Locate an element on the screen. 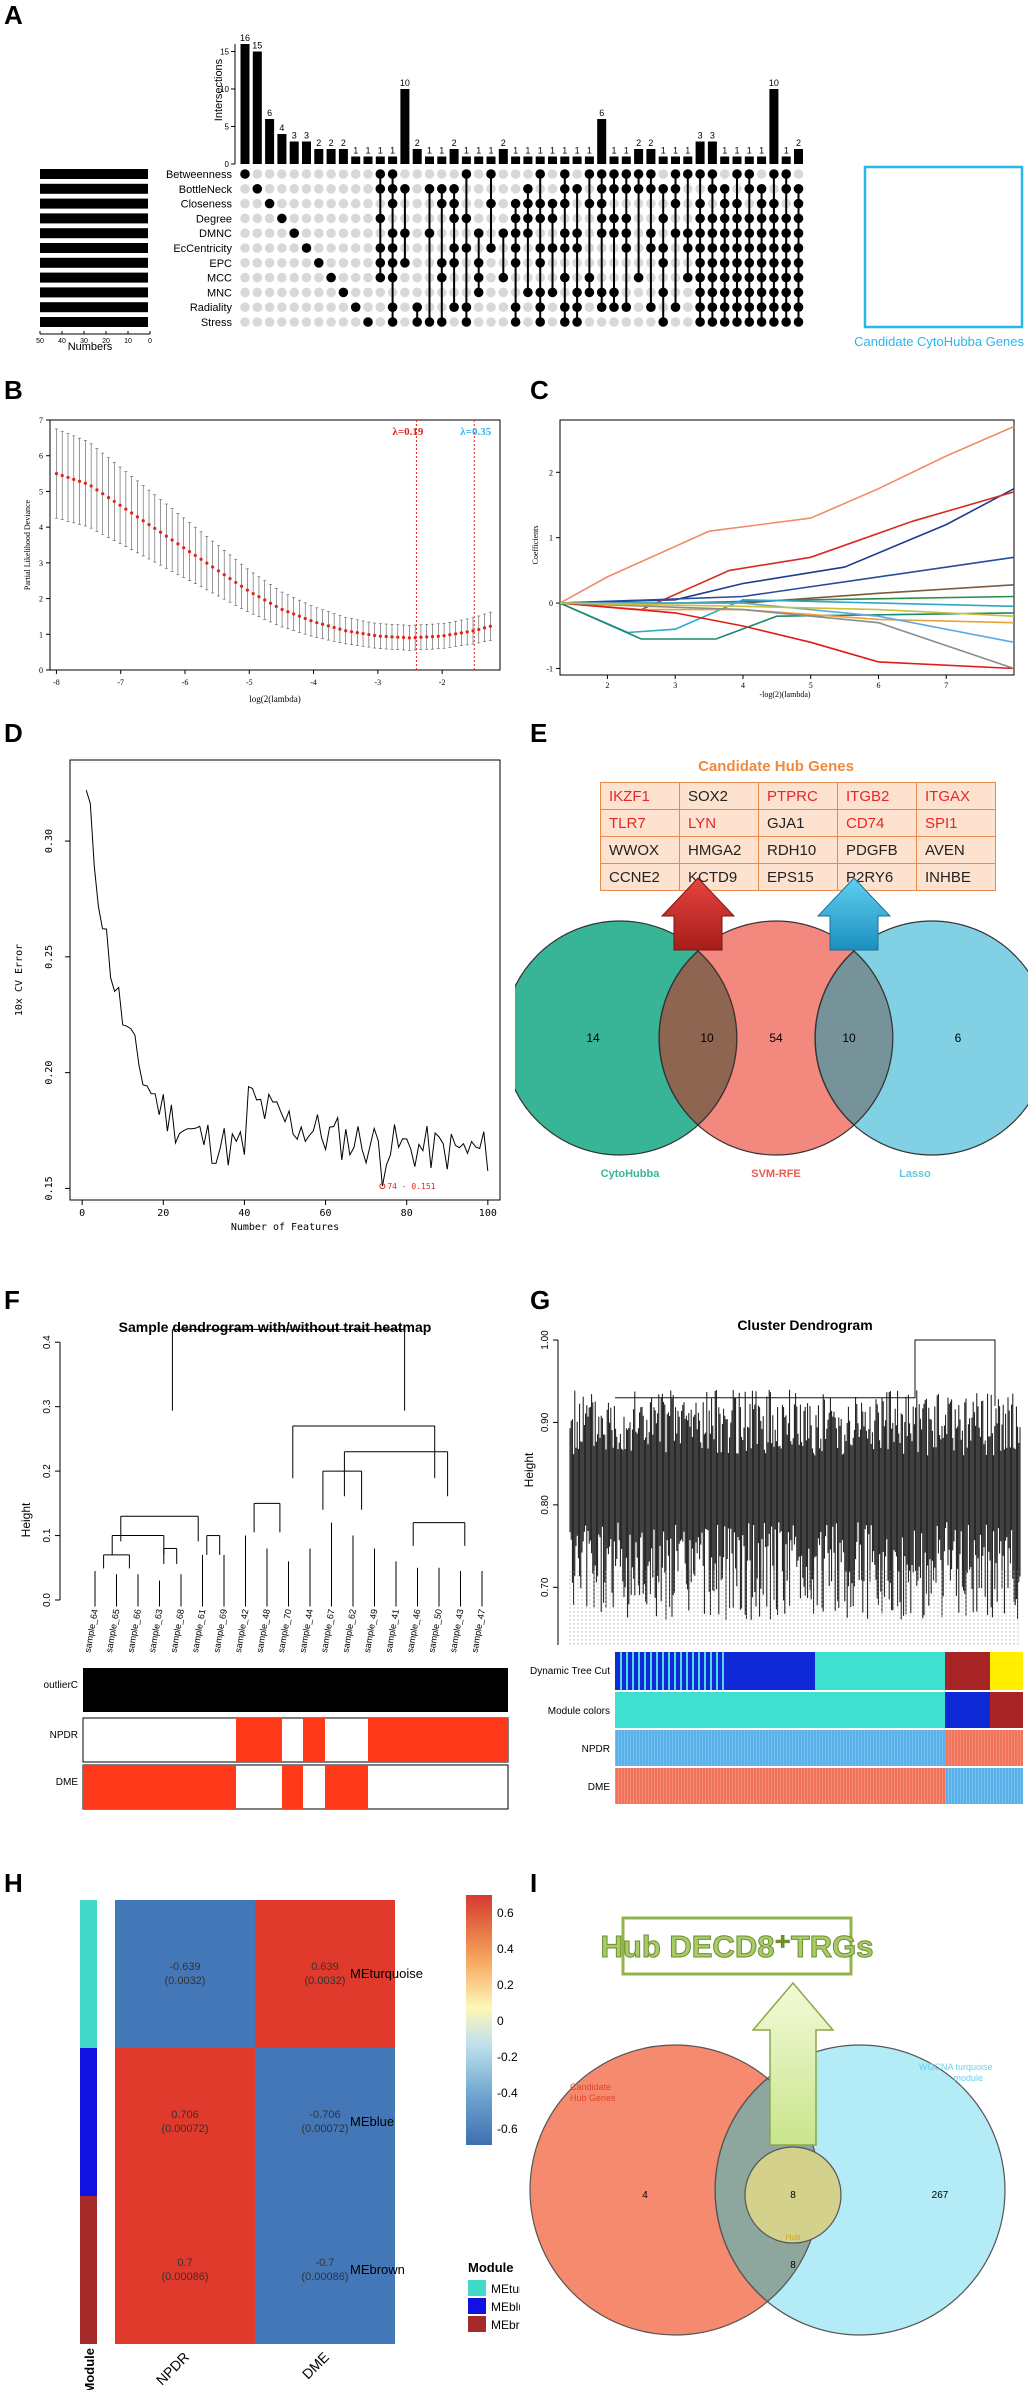 The width and height of the screenshot is (1028, 2394). y-tick-label: 1 is located at coordinates (551, 538).